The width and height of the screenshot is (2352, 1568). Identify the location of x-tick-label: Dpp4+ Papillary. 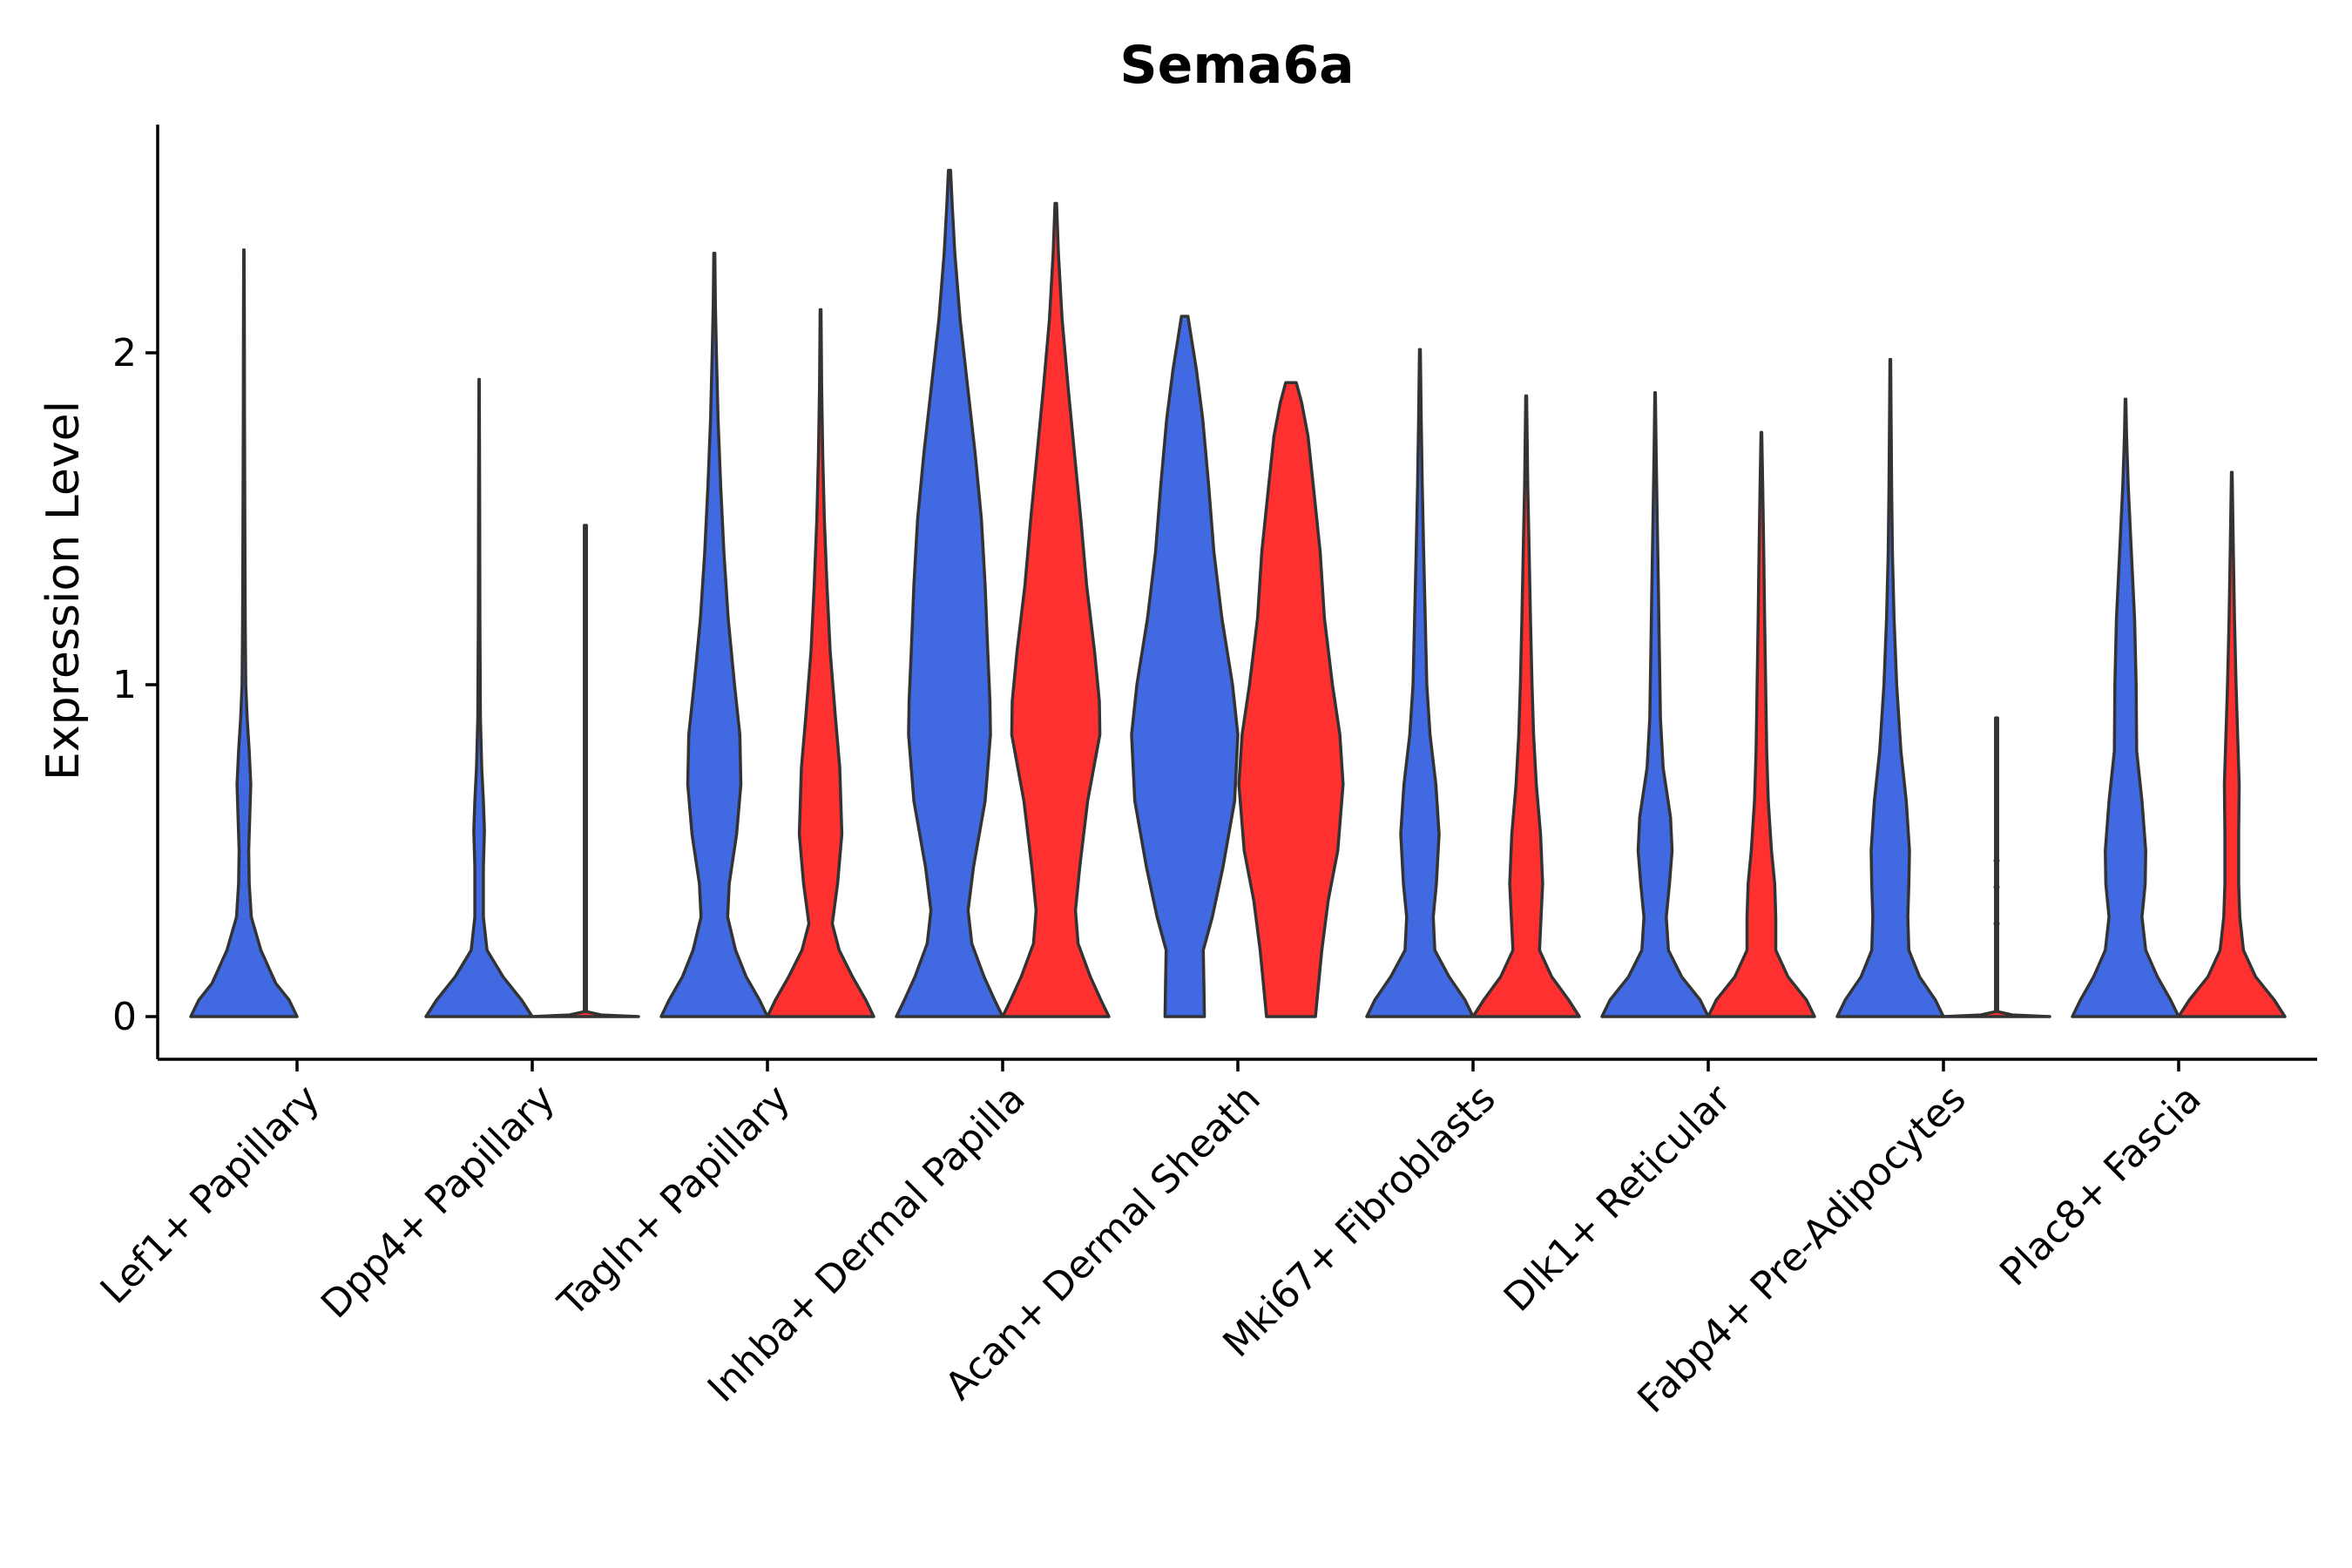
(438, 1202).